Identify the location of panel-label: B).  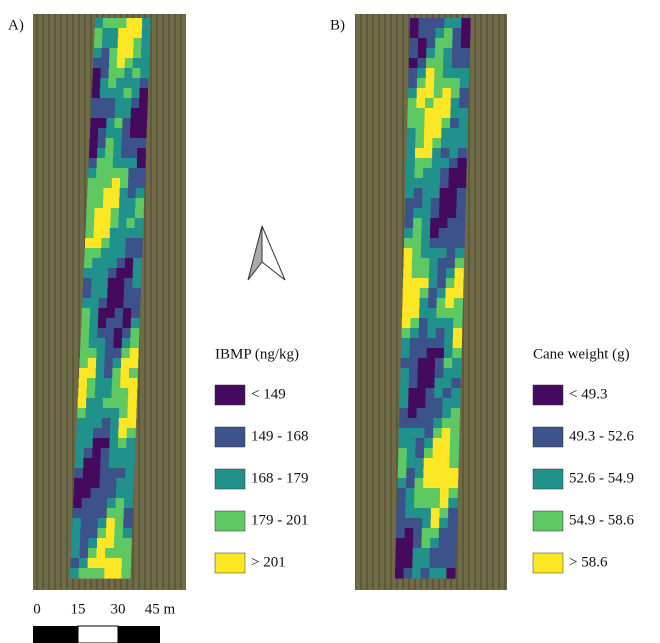
(337, 25).